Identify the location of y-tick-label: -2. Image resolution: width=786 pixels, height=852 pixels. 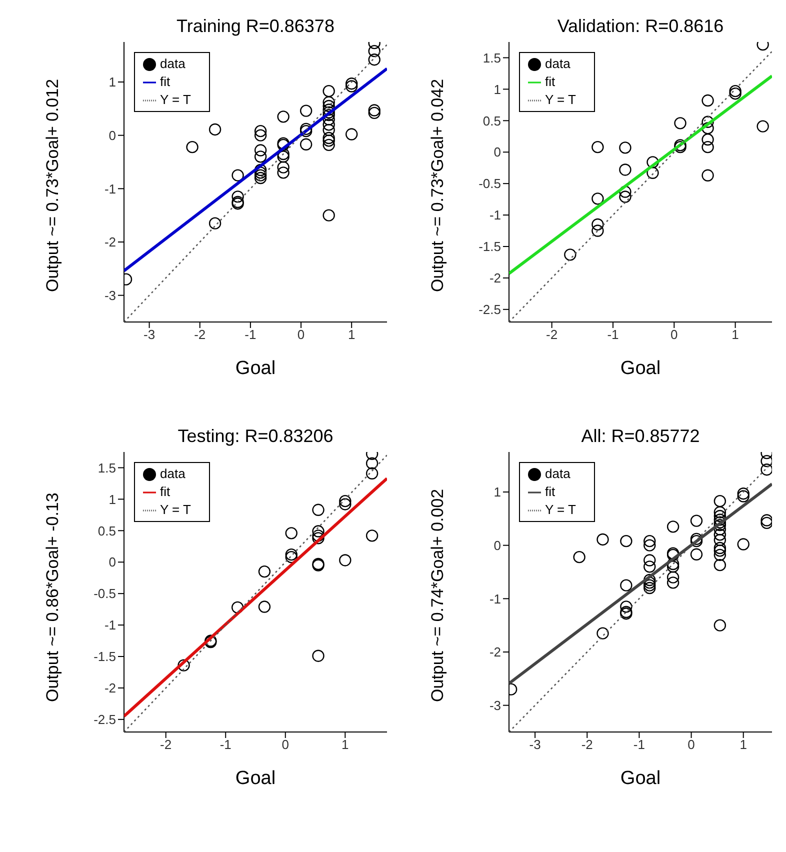
(110, 688).